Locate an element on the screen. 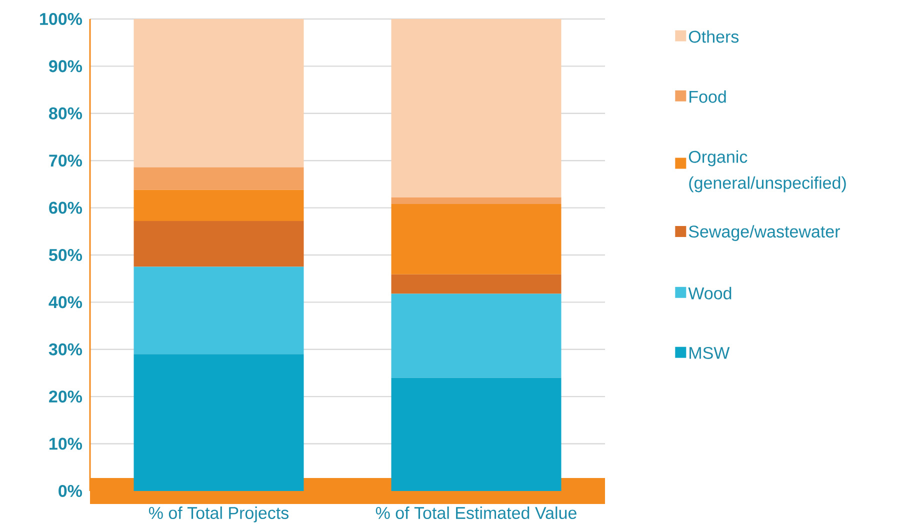  y-tick-label: 70% is located at coordinates (65, 160).